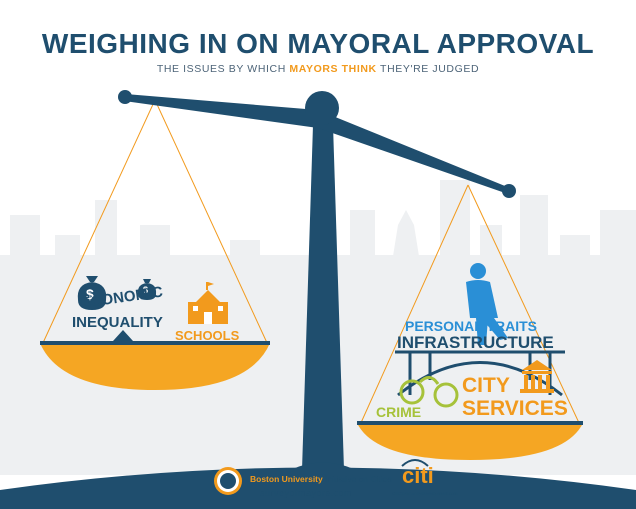 The height and width of the screenshot is (509, 636). Describe the element at coordinates (486, 385) in the screenshot. I see `label-city: CITY` at that location.